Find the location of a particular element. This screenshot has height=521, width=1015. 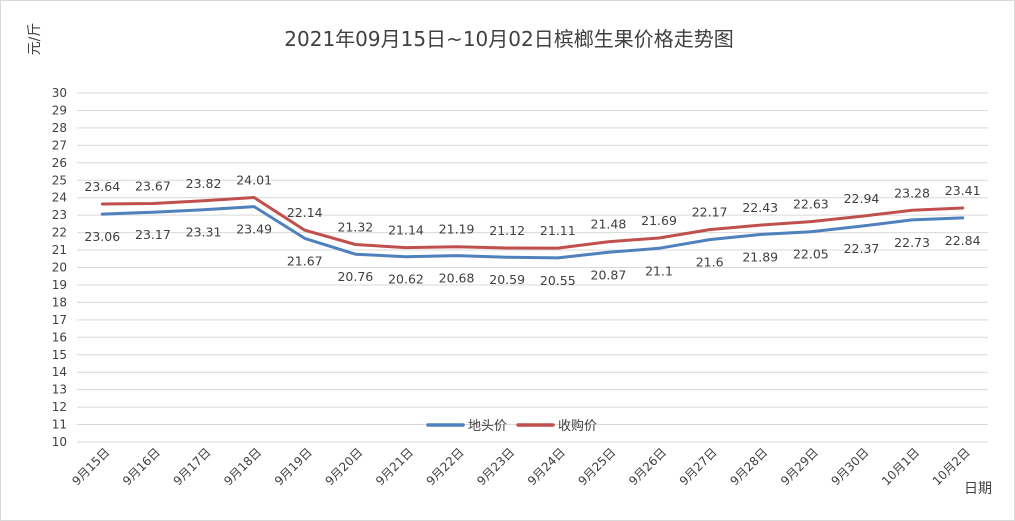

data-label: 24.01 is located at coordinates (254, 180).